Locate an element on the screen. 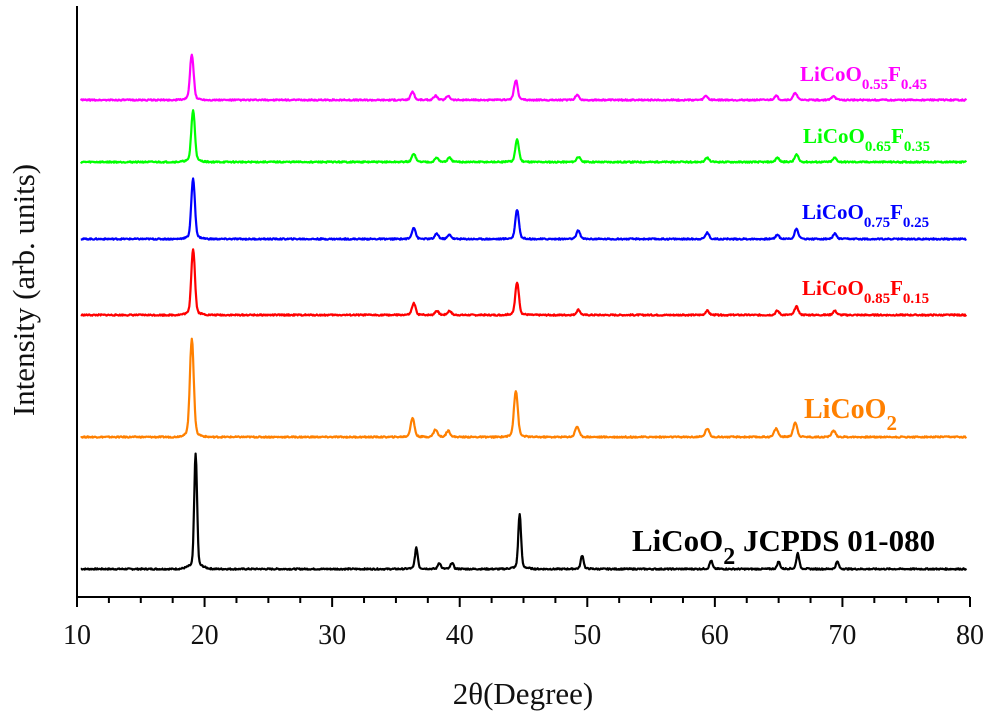 The width and height of the screenshot is (1000, 717). series-label: LiCoO0.75F0.25 is located at coordinates (865, 215).